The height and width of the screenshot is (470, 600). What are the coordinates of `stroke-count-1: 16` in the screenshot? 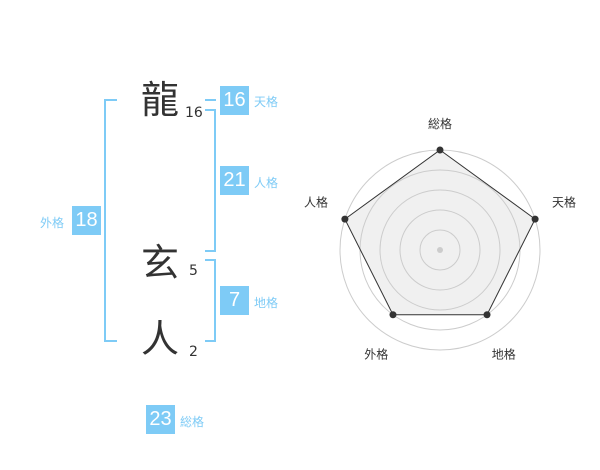 It's located at (194, 113).